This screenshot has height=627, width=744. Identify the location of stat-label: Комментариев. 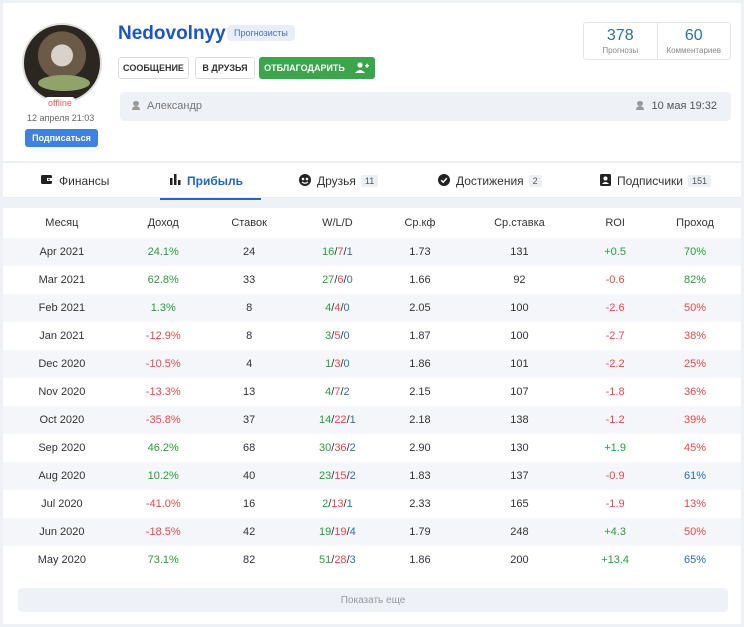
(694, 50).